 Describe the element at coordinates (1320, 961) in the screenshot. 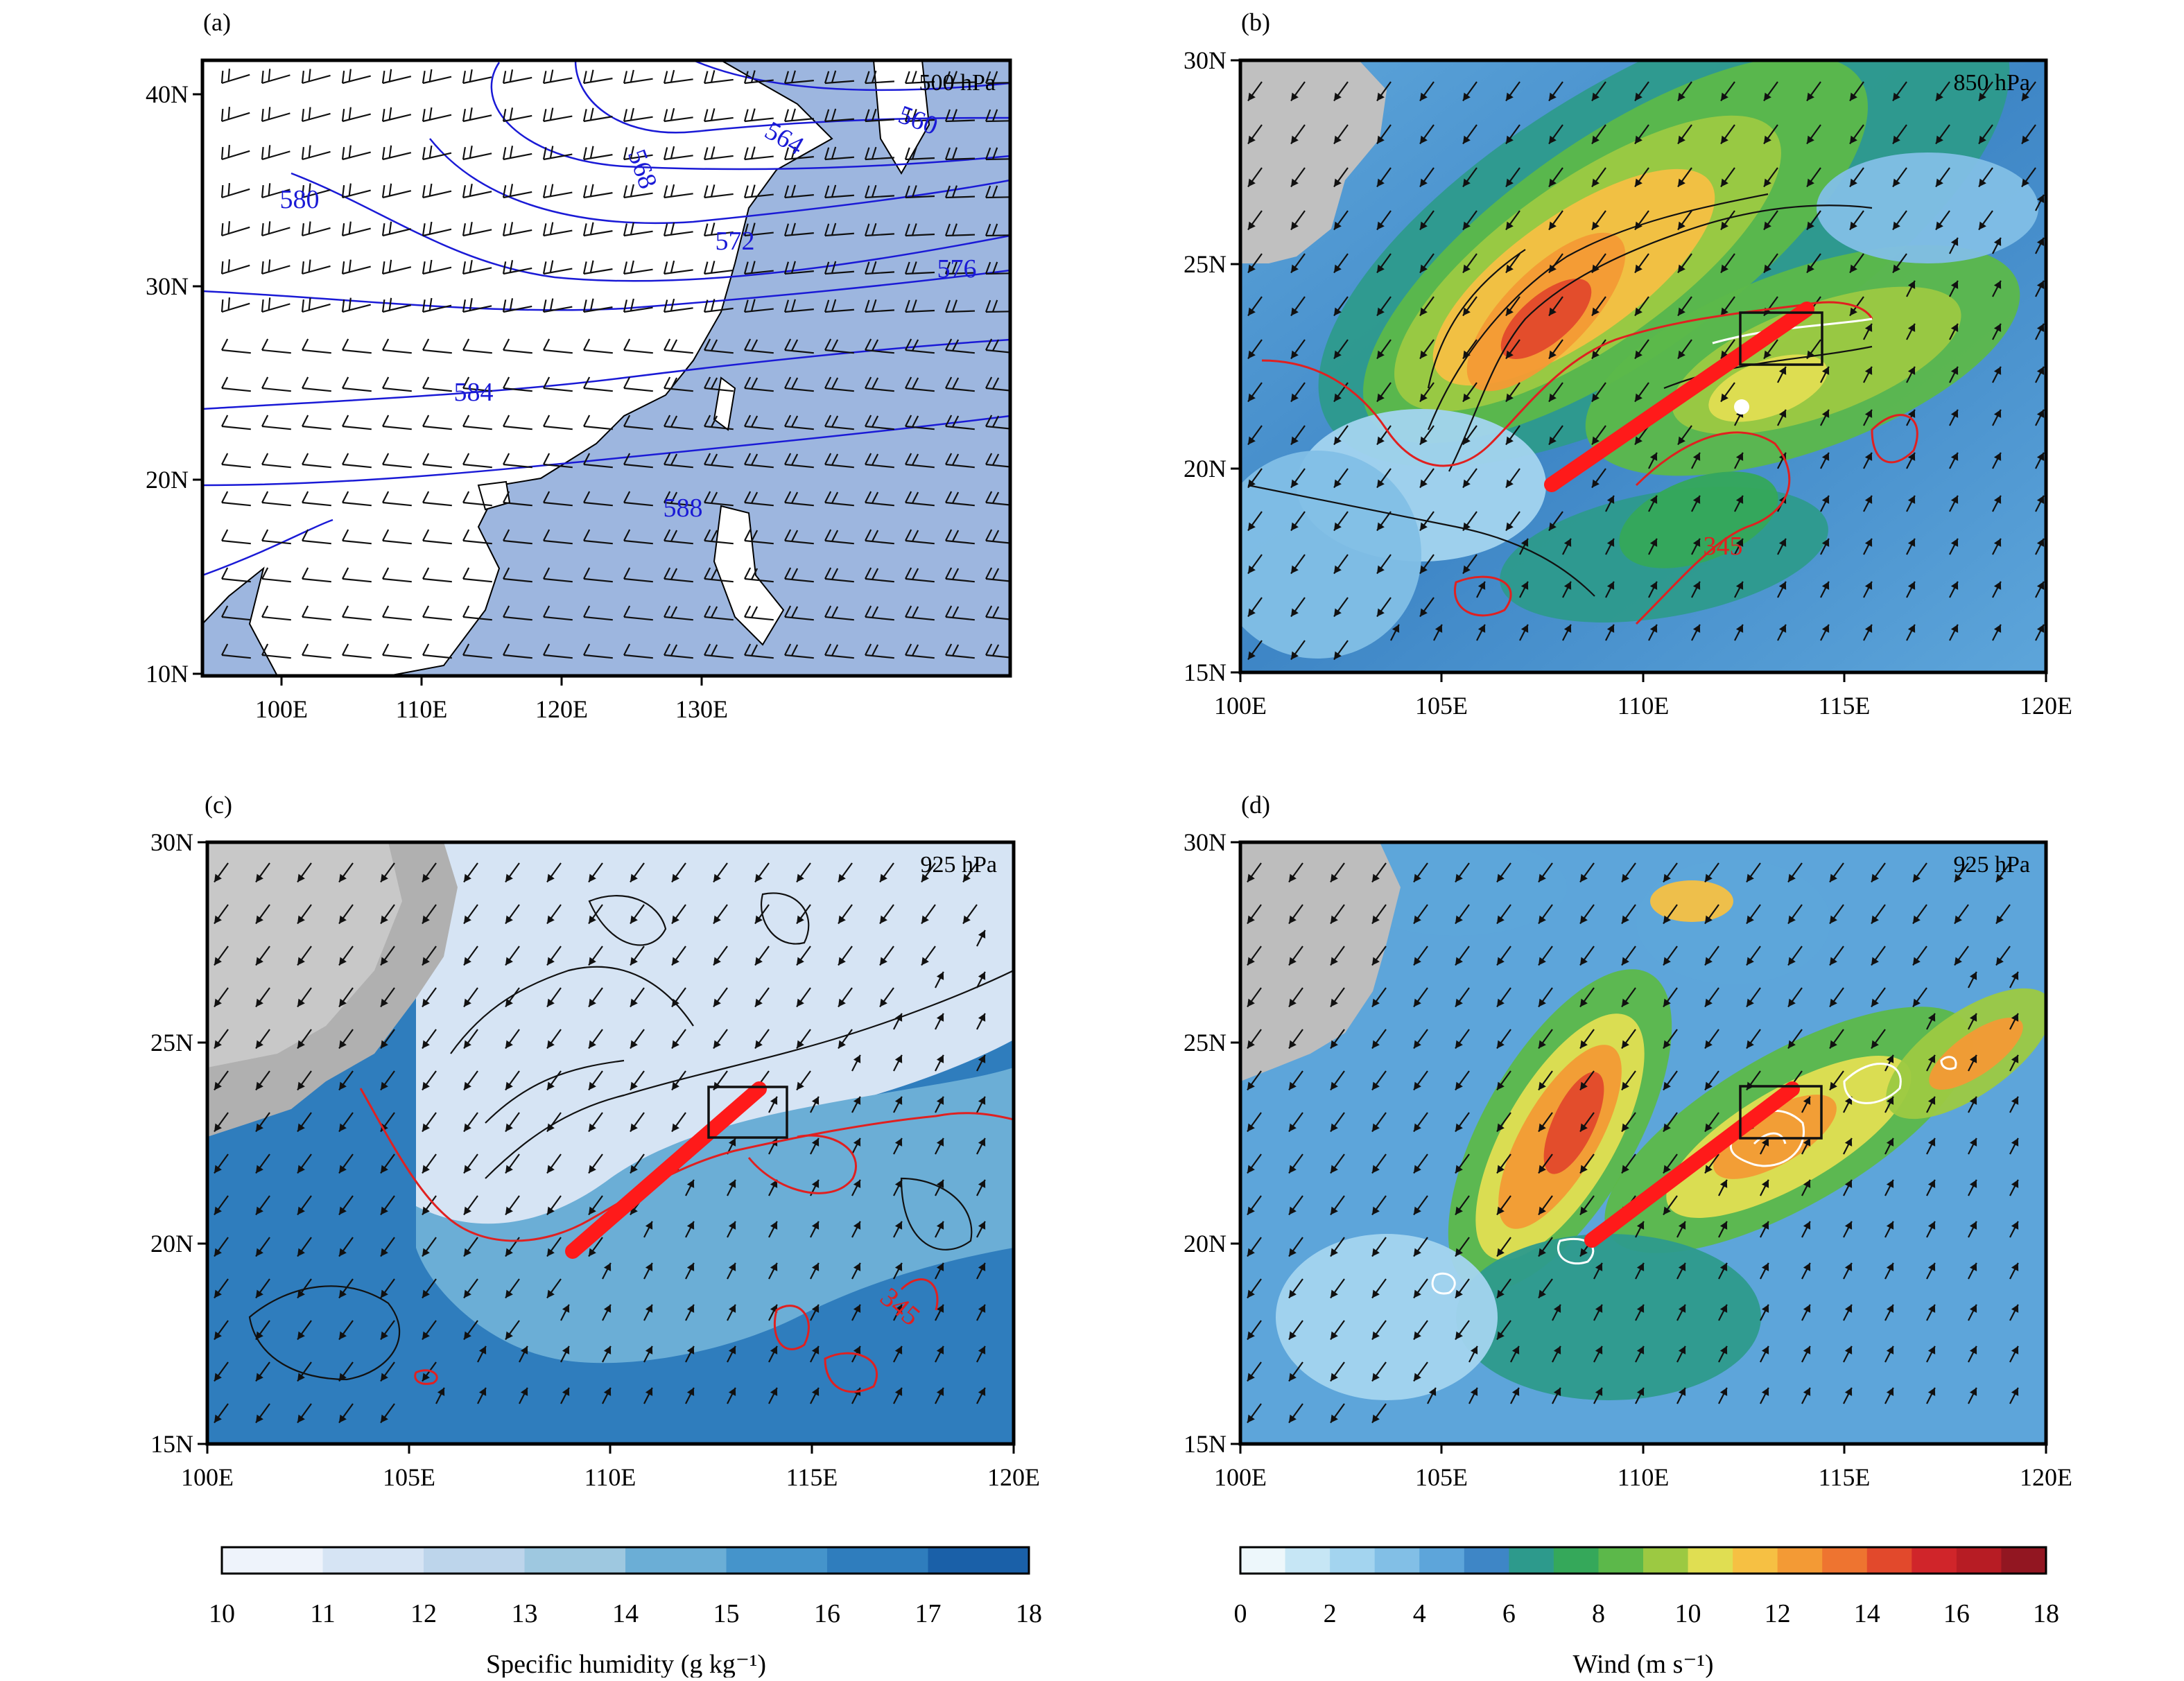

I see `land-gray` at that location.